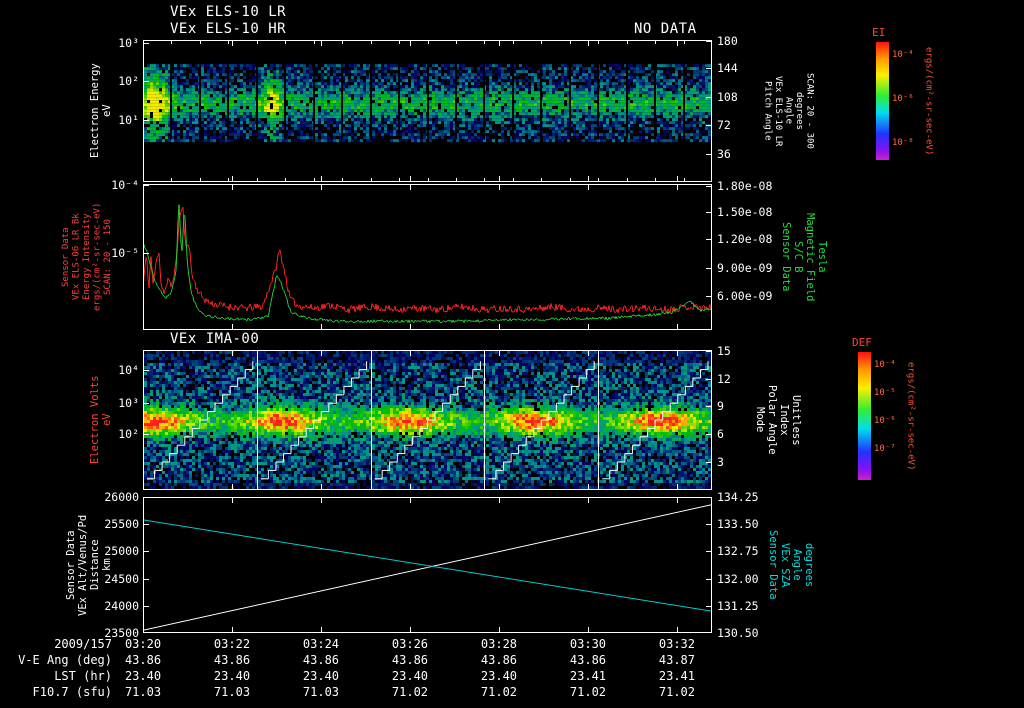 Image resolution: width=1024 pixels, height=708 pixels. I want to click on panel-title-els-hr: VEx ELS-10 HR, so click(228, 29).